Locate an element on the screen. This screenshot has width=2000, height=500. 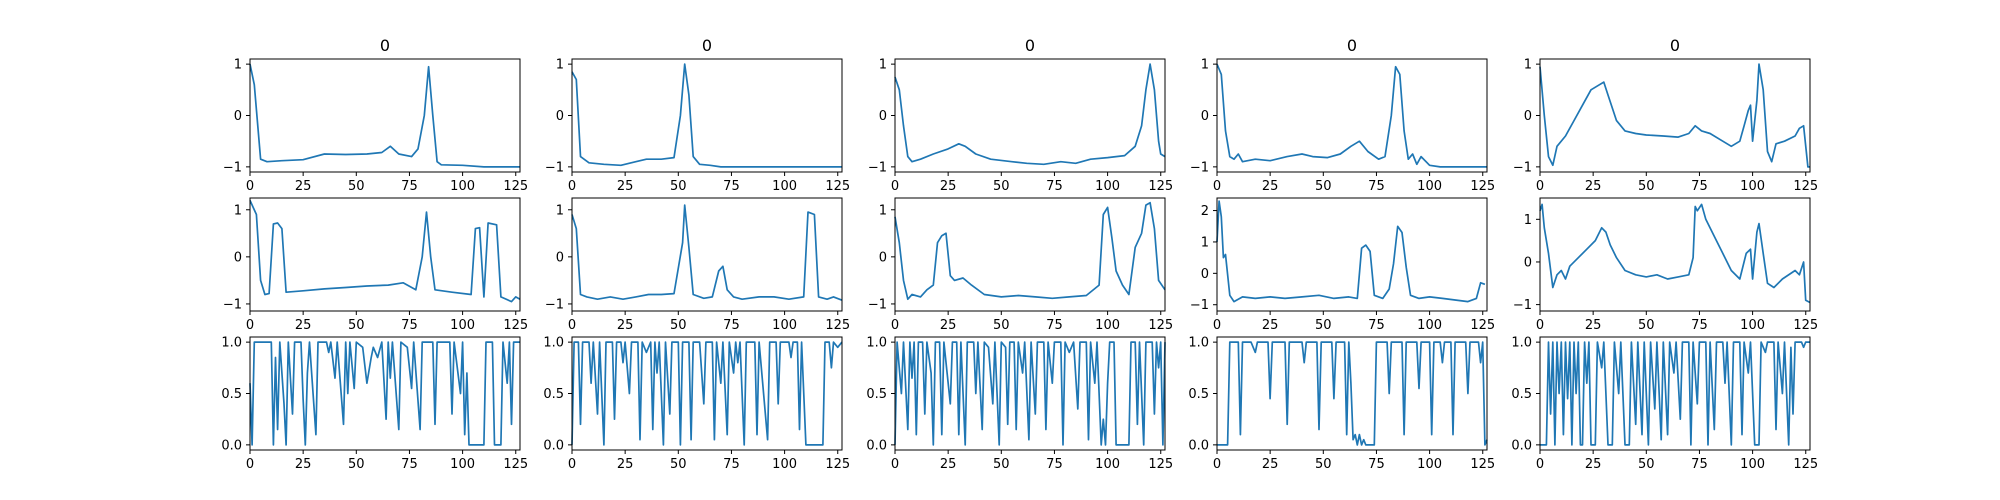
x-tick-label-r1-c1-0: 0 is located at coordinates (572, 325).